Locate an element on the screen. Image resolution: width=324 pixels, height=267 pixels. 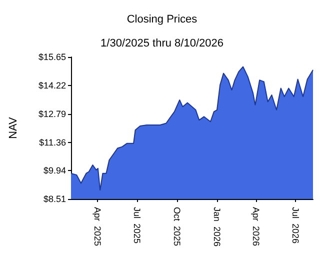
chart-subtitle: 1/30/2025 thru 8/10/2026 is located at coordinates (162, 44).